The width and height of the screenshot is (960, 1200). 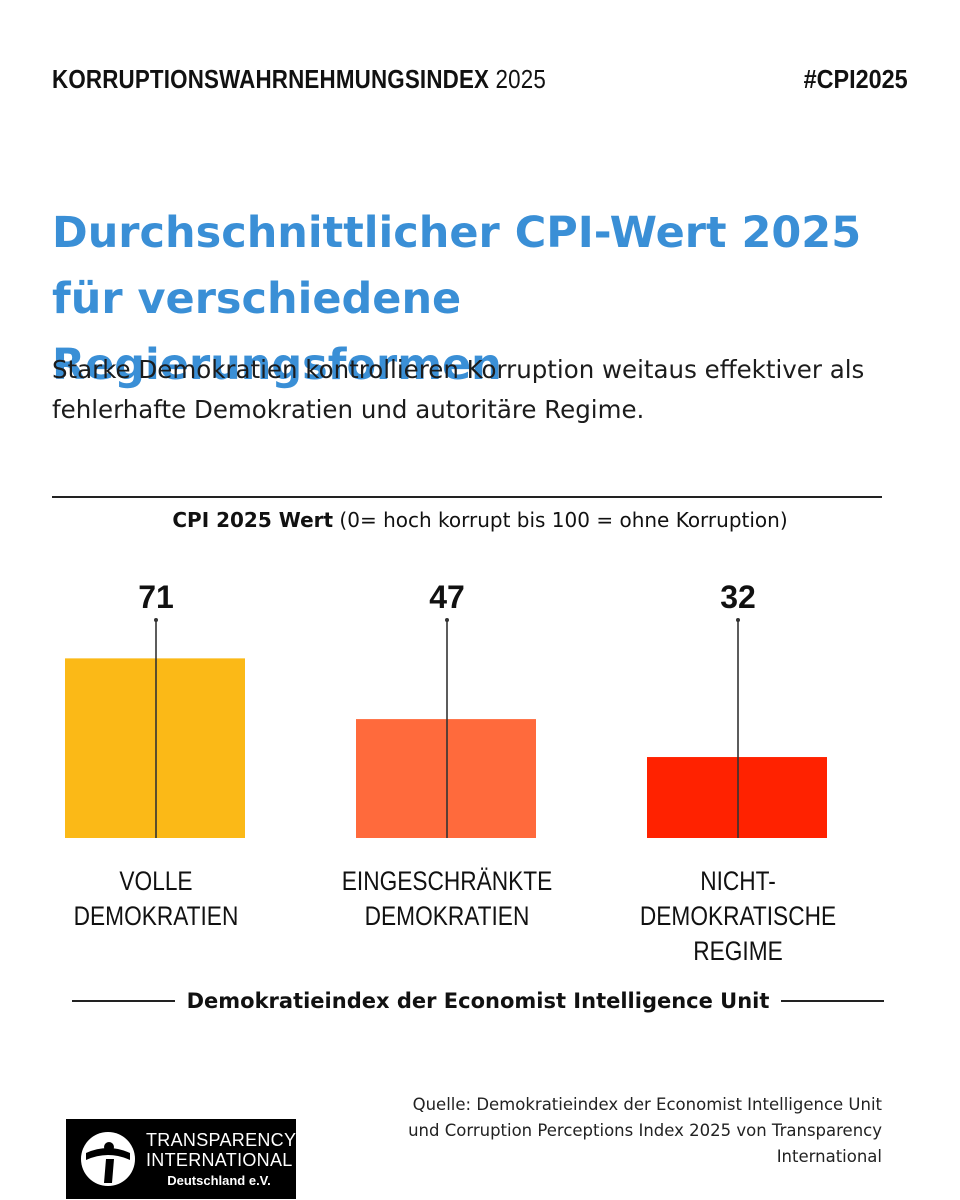 What do you see at coordinates (738, 597) in the screenshot?
I see `data-label-3: 32` at bounding box center [738, 597].